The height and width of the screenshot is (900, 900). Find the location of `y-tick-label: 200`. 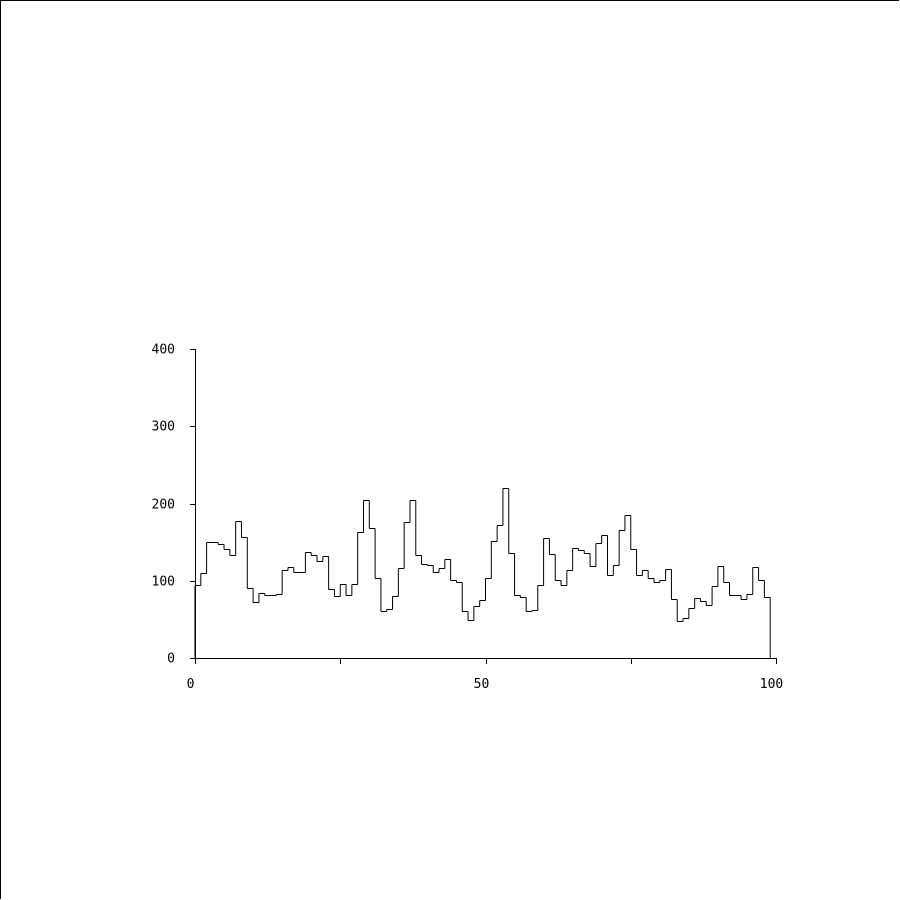

y-tick-label: 200 is located at coordinates (163, 505).